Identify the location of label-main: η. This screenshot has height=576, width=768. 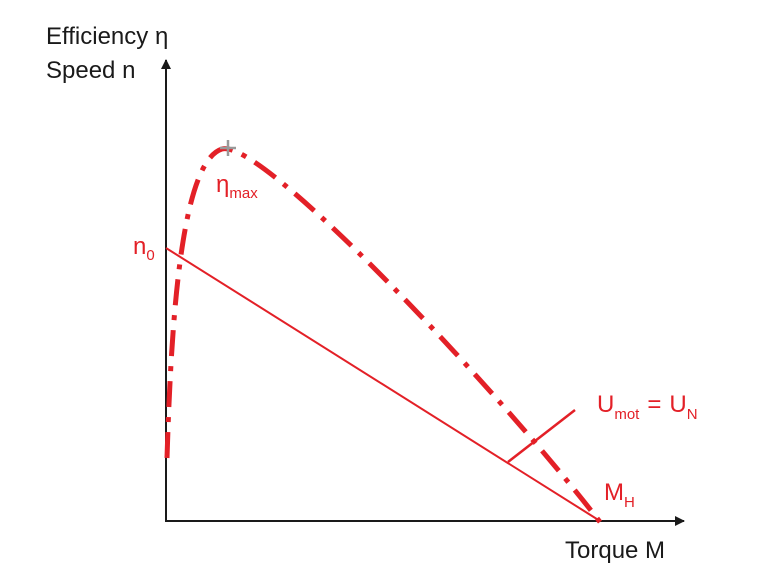
(222, 184).